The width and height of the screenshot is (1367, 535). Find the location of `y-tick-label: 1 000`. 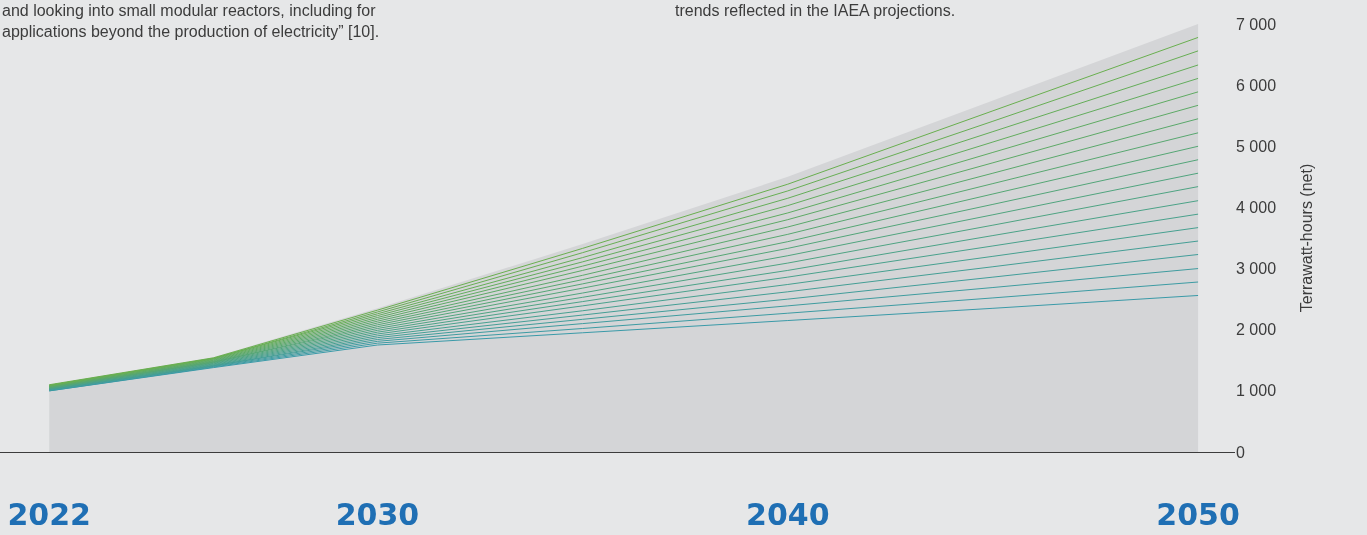

y-tick-label: 1 000 is located at coordinates (1256, 391).